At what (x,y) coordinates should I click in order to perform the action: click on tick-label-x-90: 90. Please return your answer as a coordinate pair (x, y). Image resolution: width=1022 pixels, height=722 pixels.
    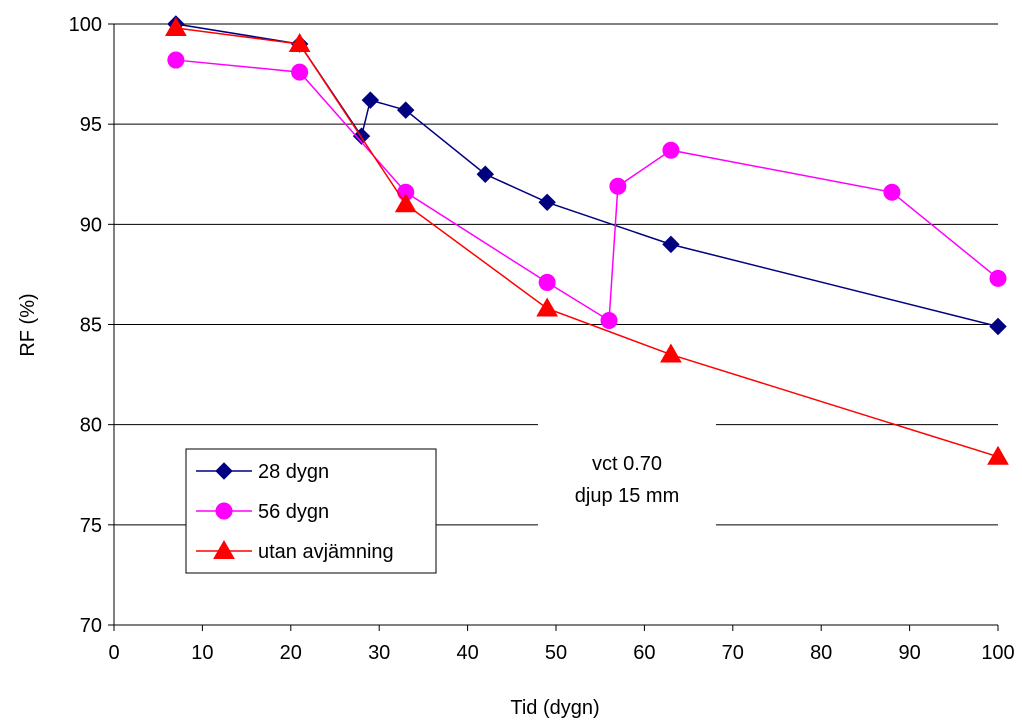
    Looking at the image, I should click on (909, 653).